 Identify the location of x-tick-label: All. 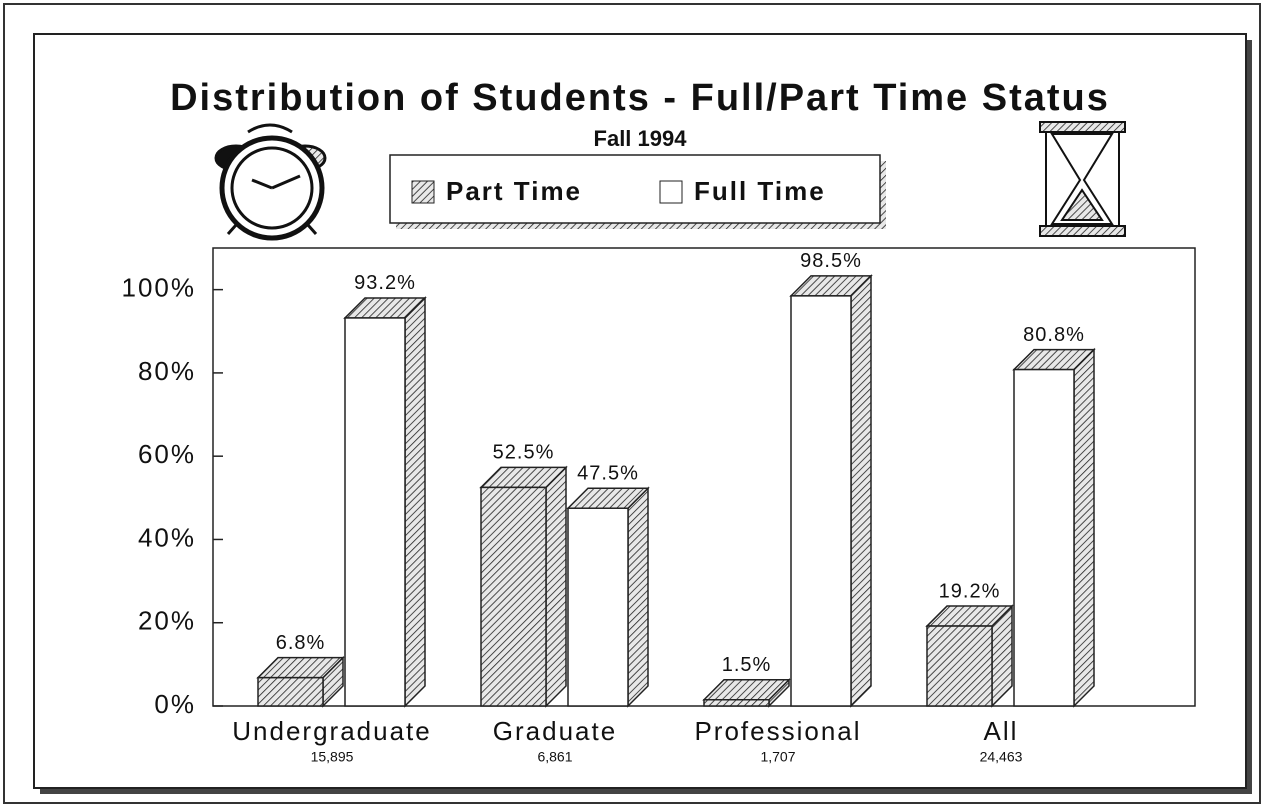
(1001, 731).